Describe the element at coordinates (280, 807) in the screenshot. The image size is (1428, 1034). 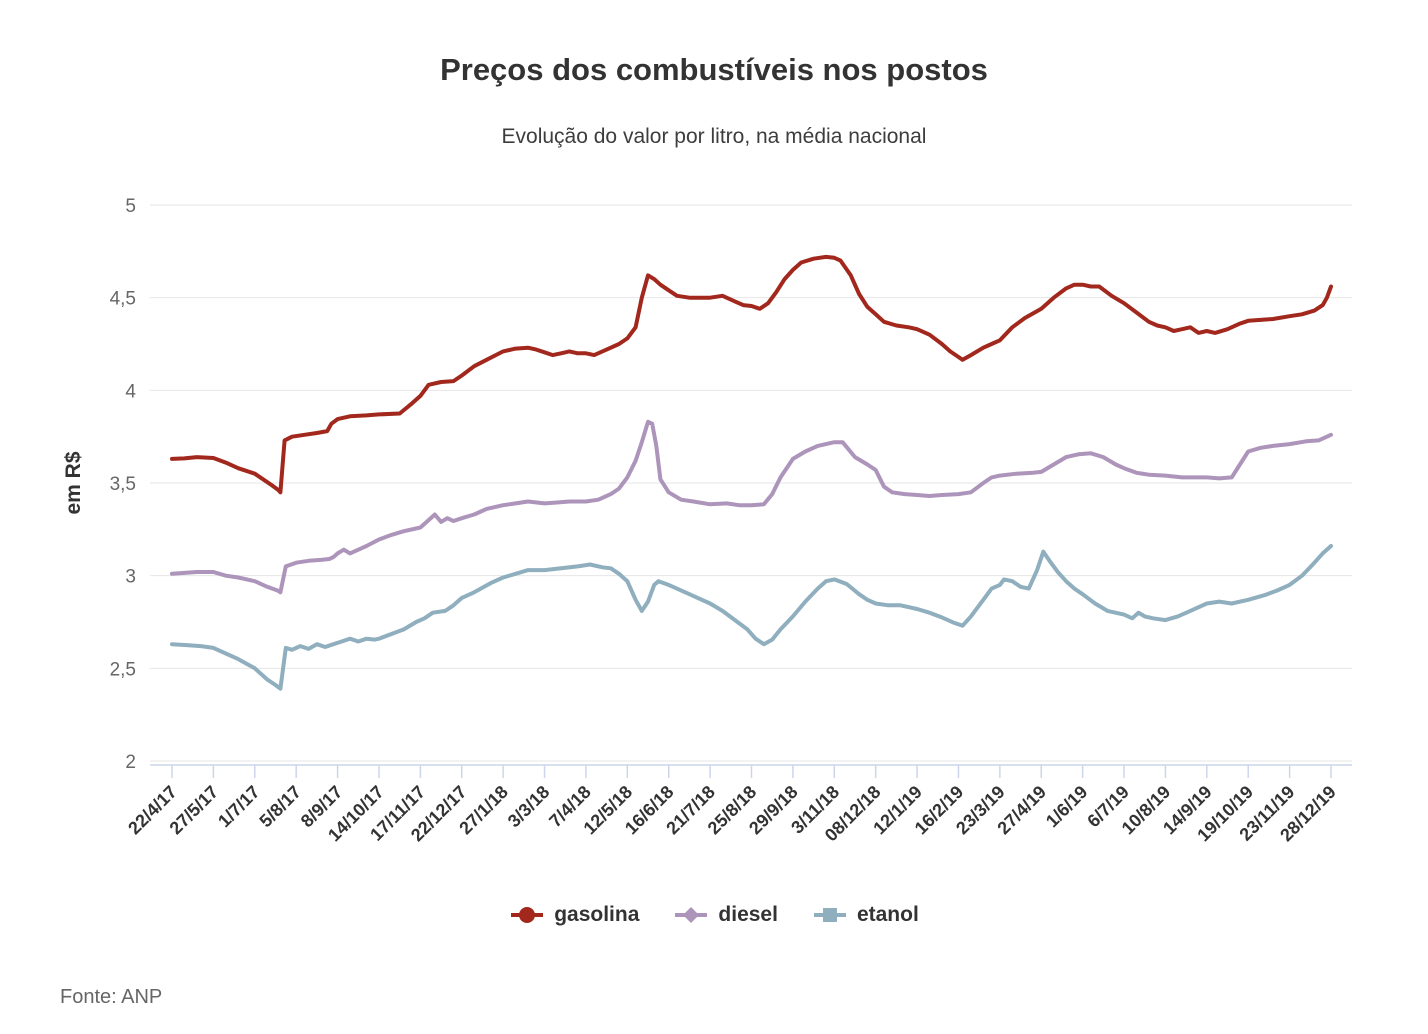
I see `x-tick-label: 5/8/17` at that location.